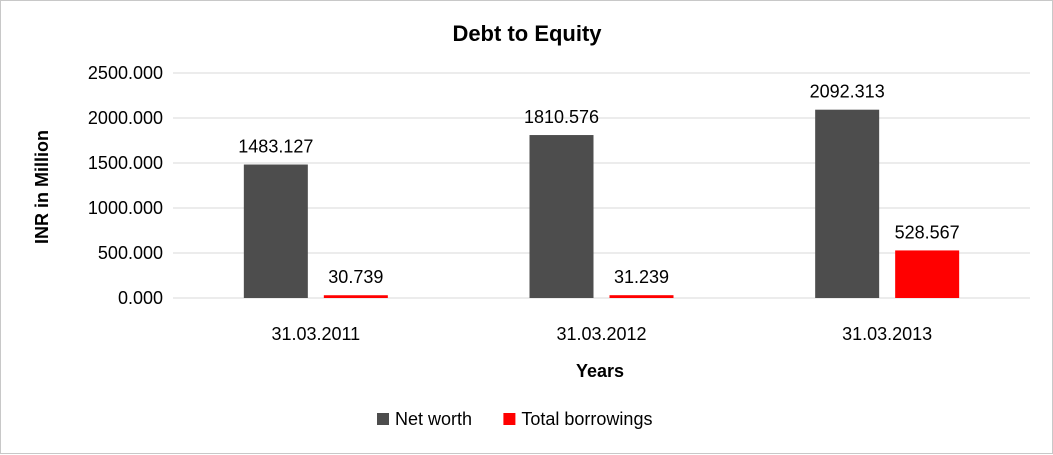  I want to click on chart-title: Debt to Equity, so click(527, 33).